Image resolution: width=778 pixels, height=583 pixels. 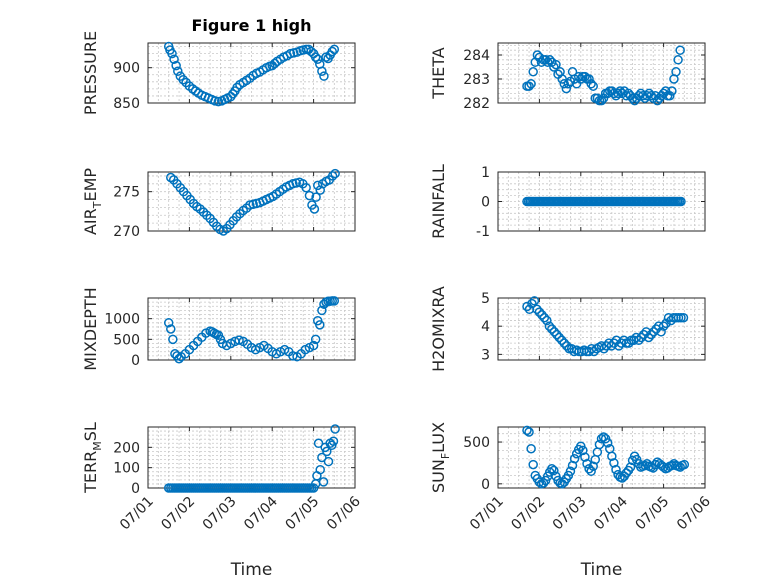 What do you see at coordinates (476, 56) in the screenshot?
I see `y-tick-label: 284` at bounding box center [476, 56].